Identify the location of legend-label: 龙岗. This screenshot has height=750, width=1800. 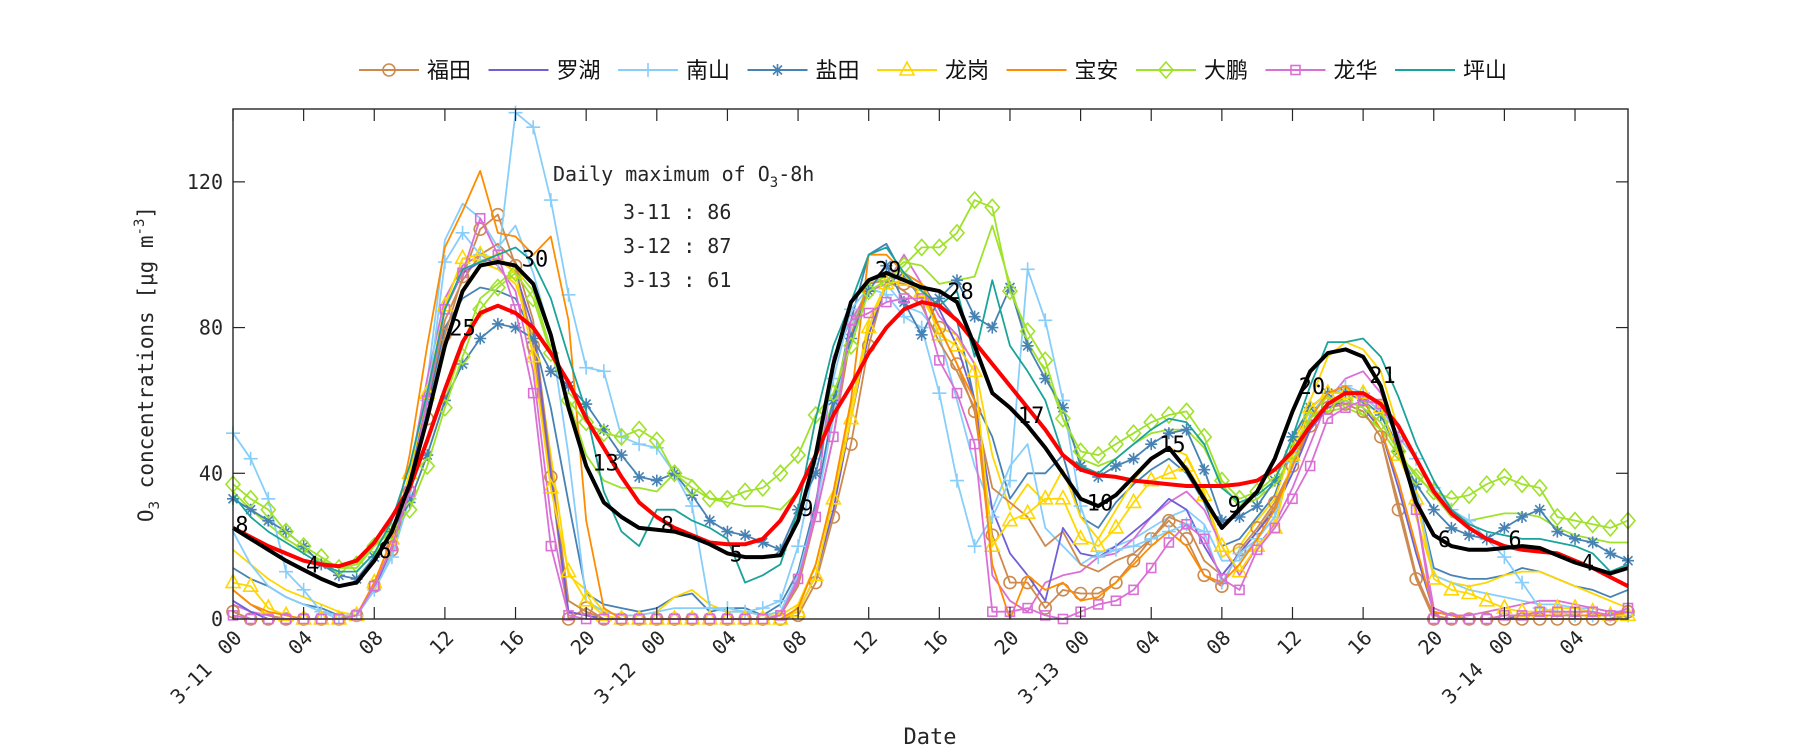
(967, 71).